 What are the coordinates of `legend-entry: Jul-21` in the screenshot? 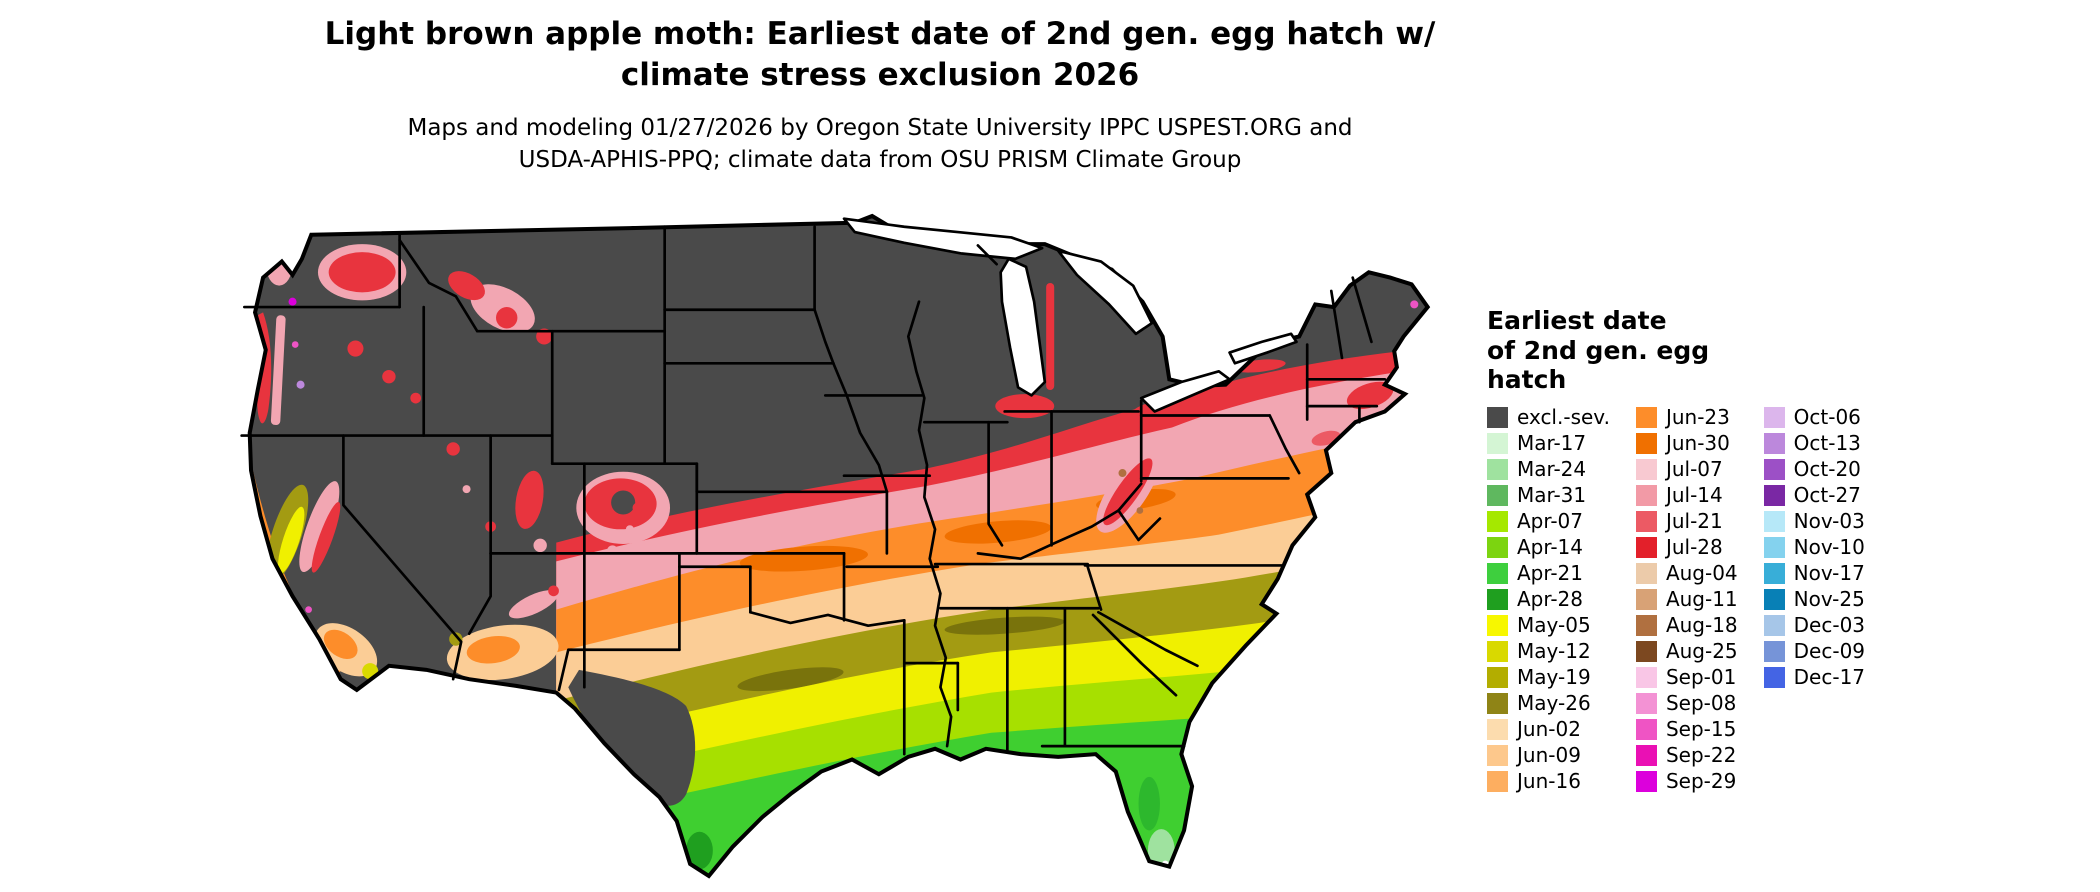 It's located at (1686, 521).